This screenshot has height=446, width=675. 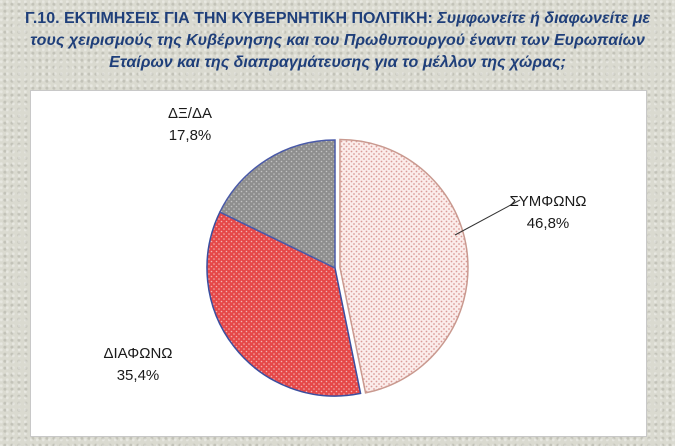 What do you see at coordinates (543, 18) in the screenshot?
I see `title-question-line1: Συμφωνείτε ή διαφωνείτε με` at bounding box center [543, 18].